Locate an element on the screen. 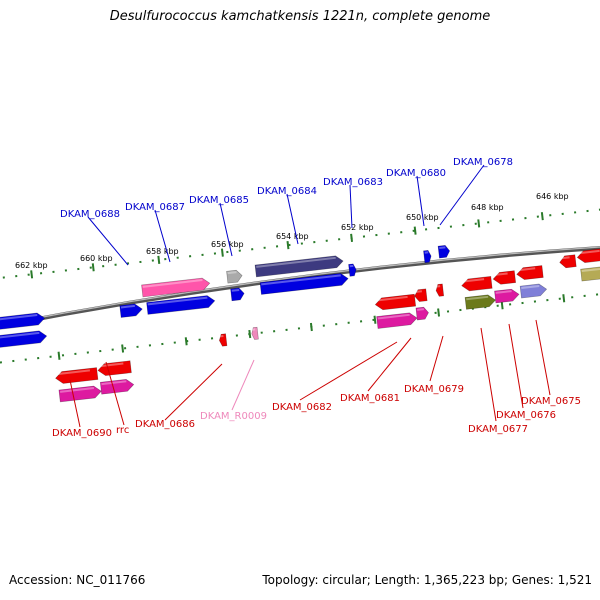 Image resolution: width=600 pixels, height=600 pixels. gene-label-dkam0688-leader is located at coordinates (108, 241).